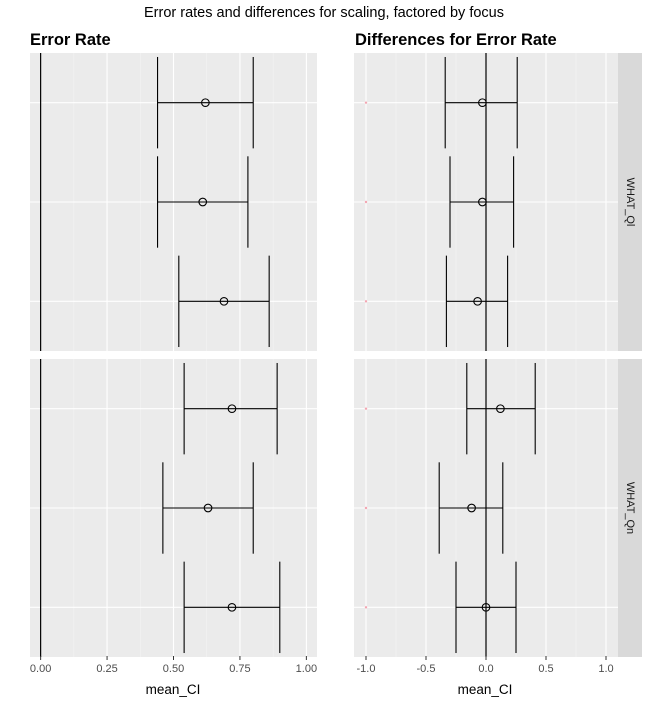 This screenshot has width=649, height=703. What do you see at coordinates (239, 669) in the screenshot?
I see `x-tick-label: 0.75` at bounding box center [239, 669].